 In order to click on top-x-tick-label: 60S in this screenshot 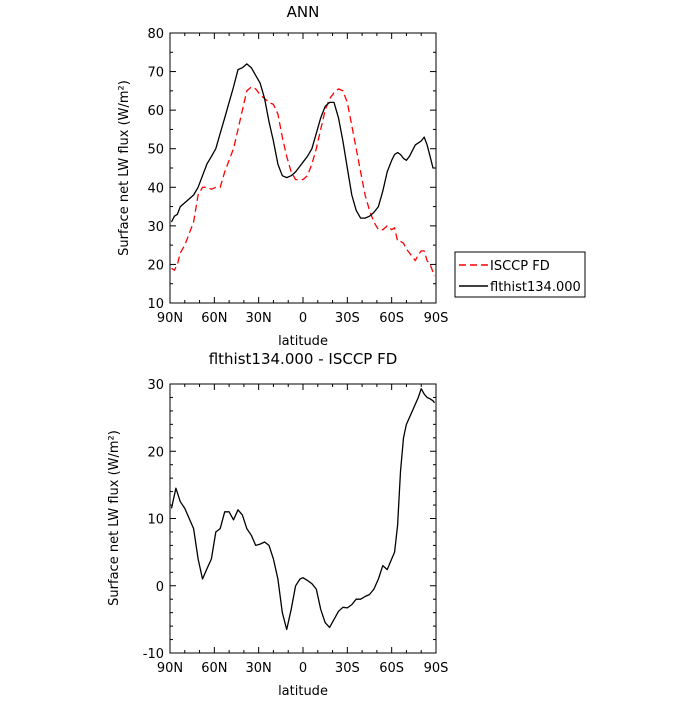, I will do `click(391, 318)`.